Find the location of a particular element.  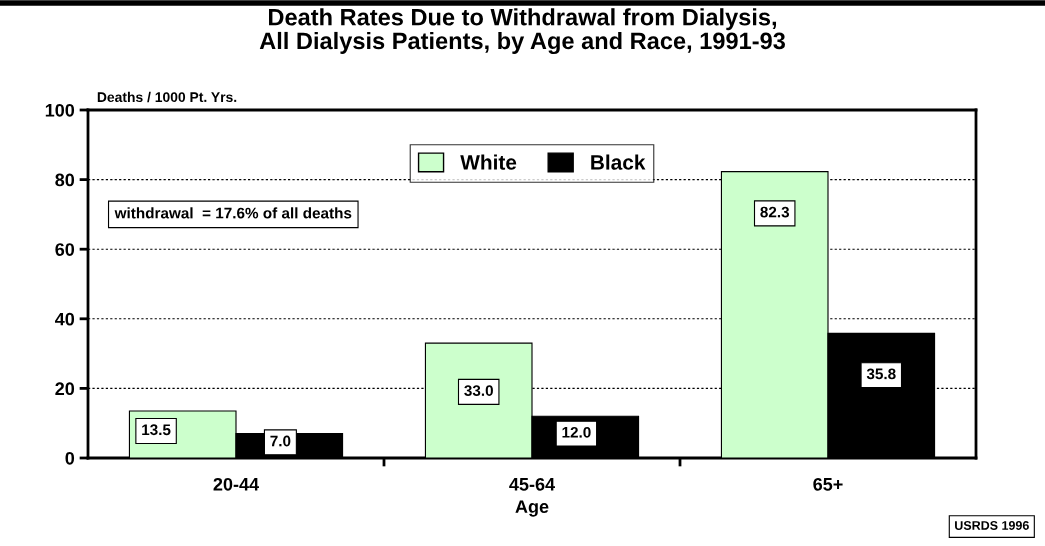

annotation: withdrawal = 17.6% of all deaths is located at coordinates (233, 213).